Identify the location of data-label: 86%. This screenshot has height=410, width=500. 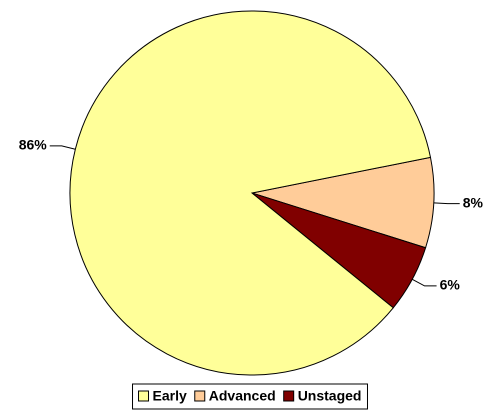
(33, 145).